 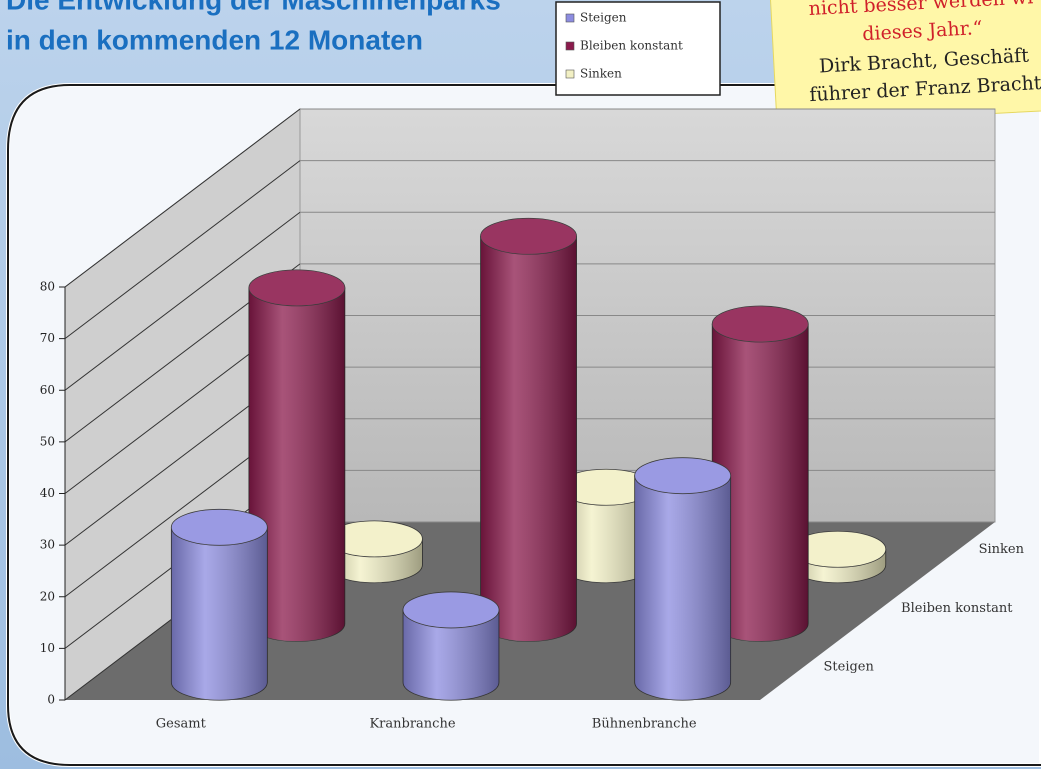 I want to click on legend, so click(x=638, y=48).